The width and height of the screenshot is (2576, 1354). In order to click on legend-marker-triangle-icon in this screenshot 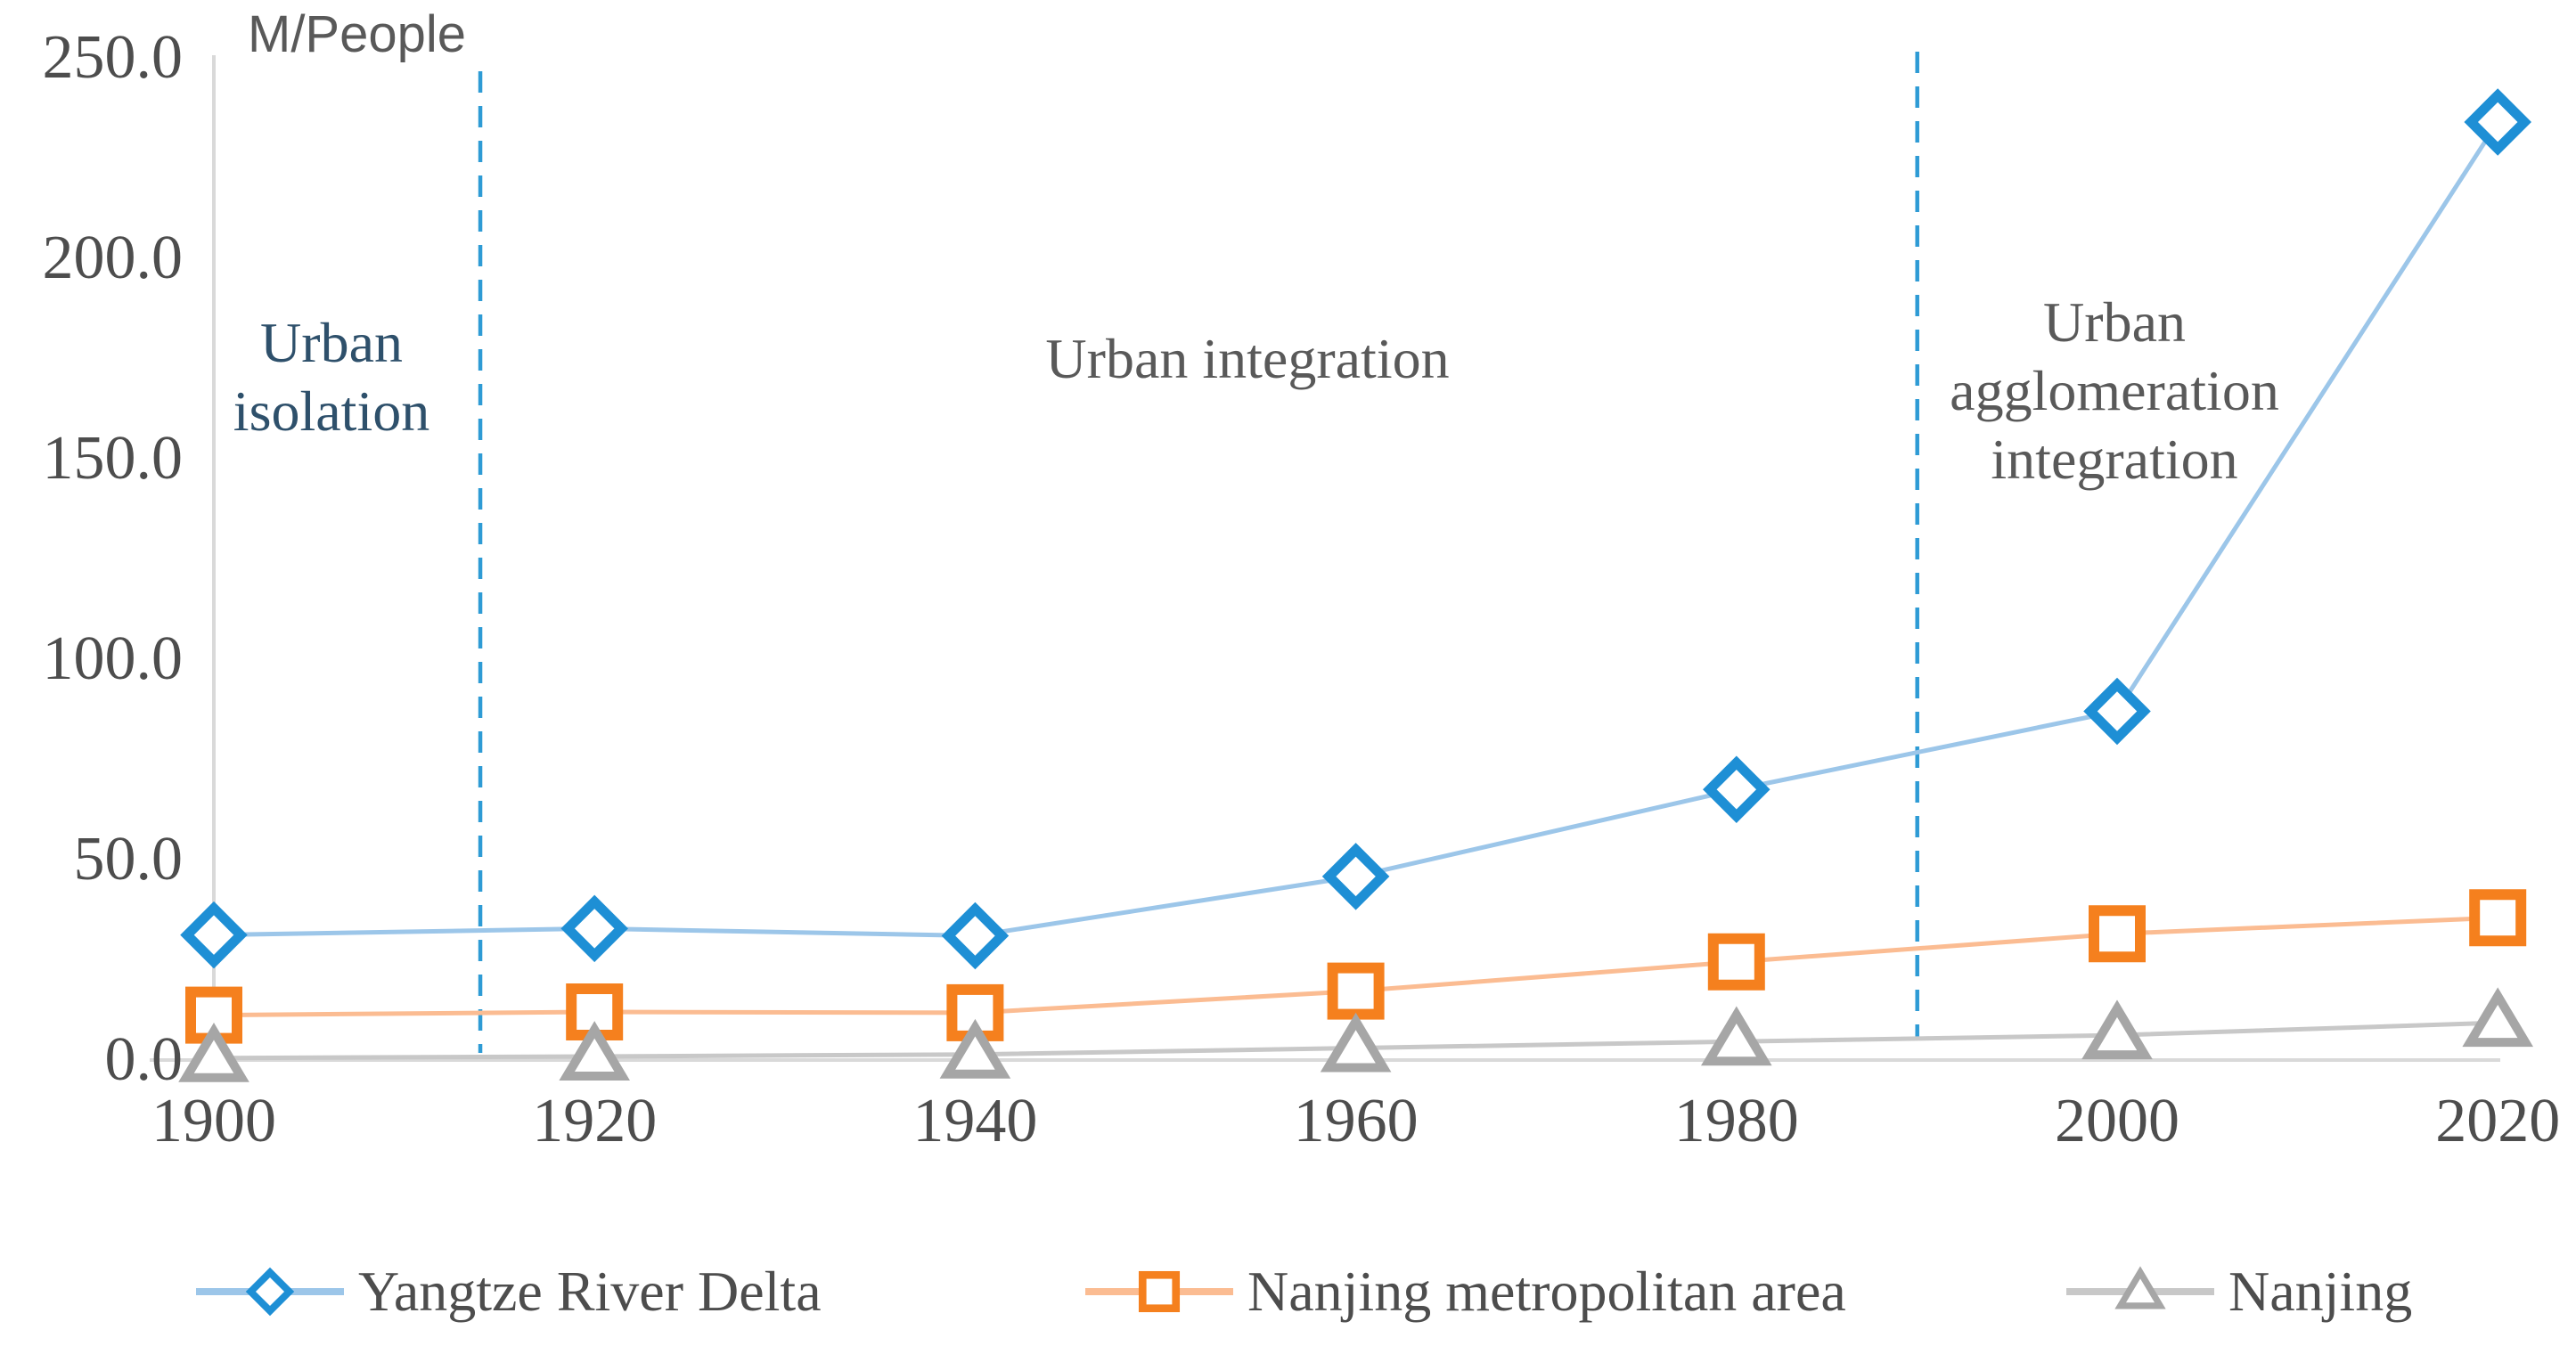, I will do `click(2140, 1291)`.